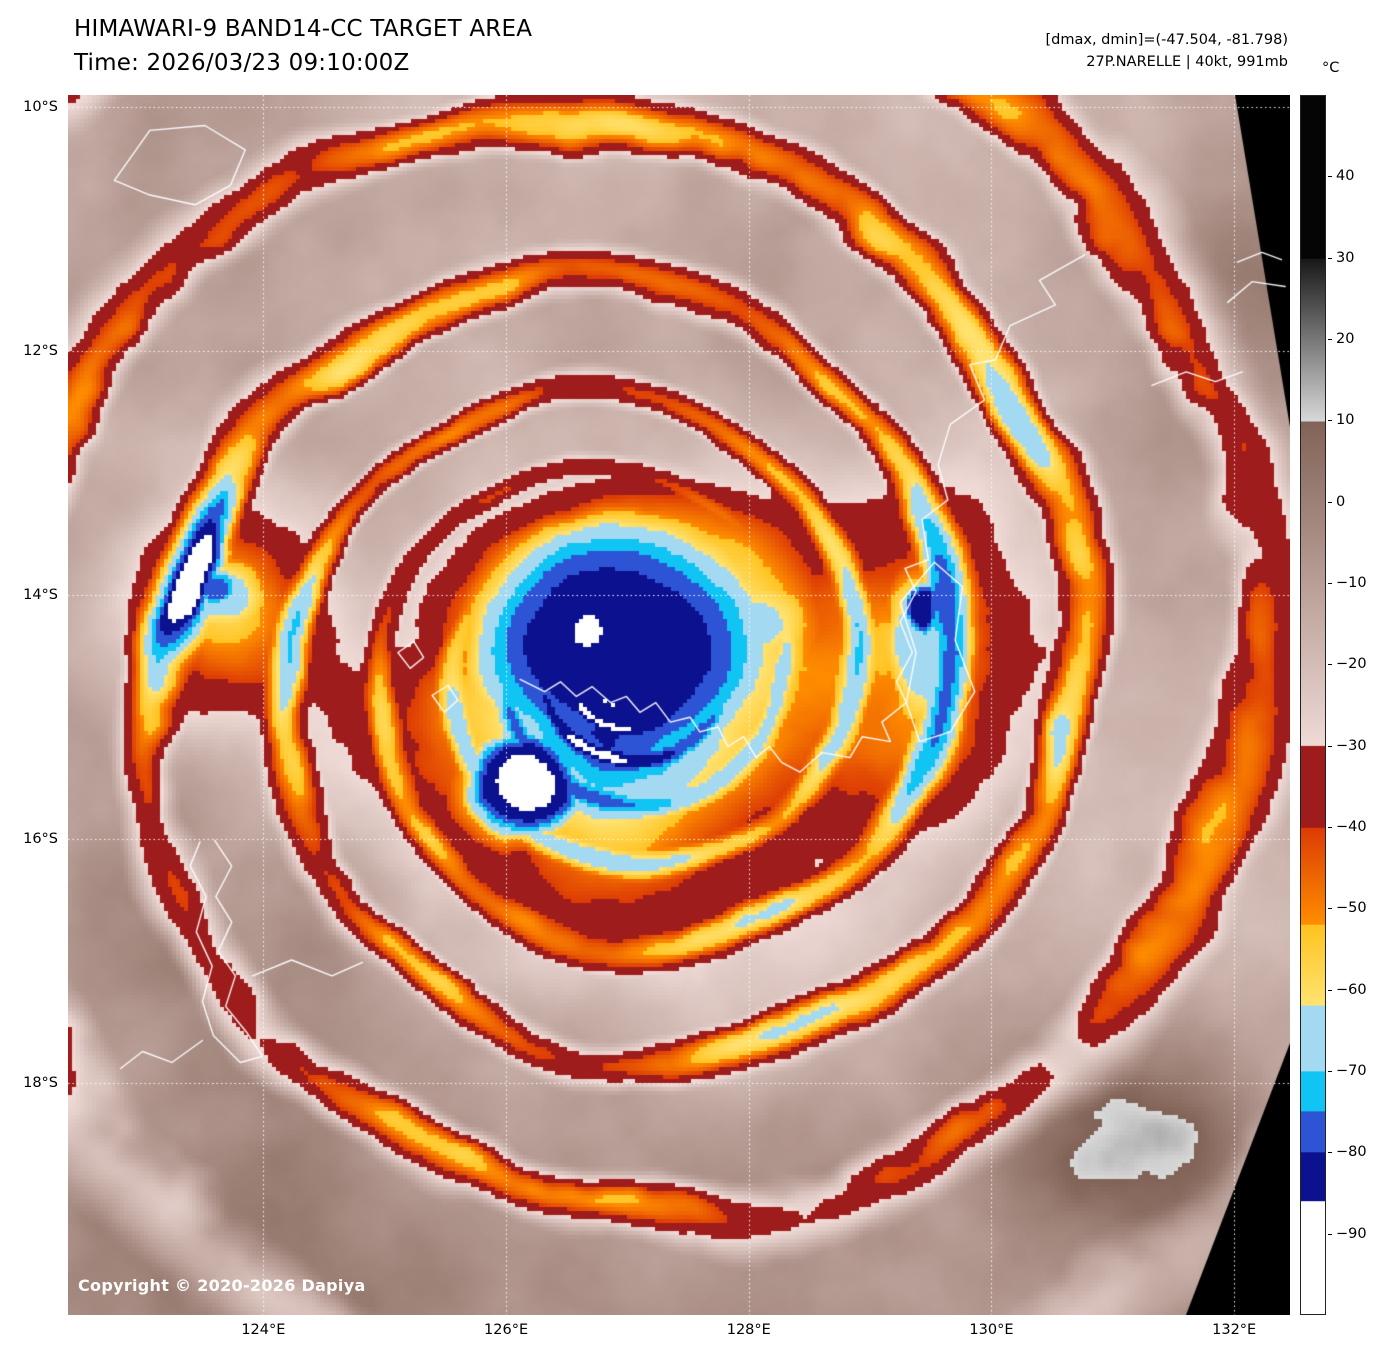 The width and height of the screenshot is (1388, 1359). What do you see at coordinates (1351, 745) in the screenshot?
I see `colorbar-tick-label: −30` at bounding box center [1351, 745].